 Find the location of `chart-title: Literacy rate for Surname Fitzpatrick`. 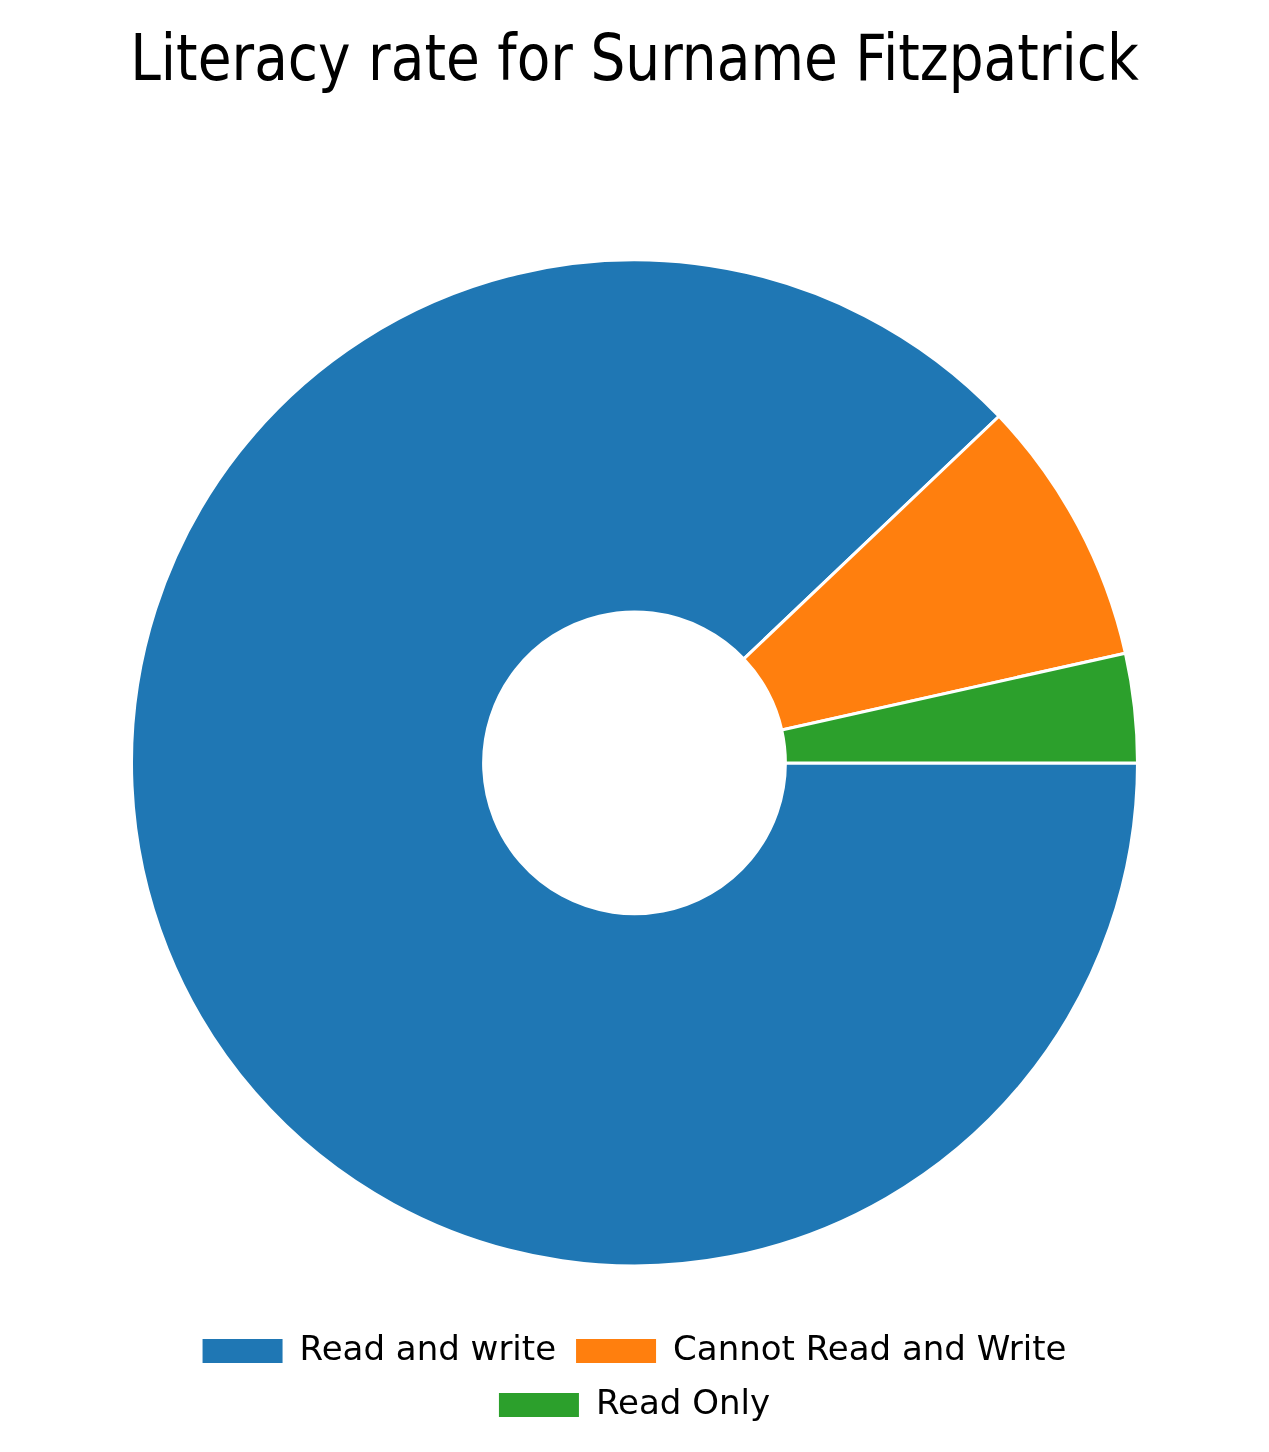

chart-title: Literacy rate for Surname Fitzpatrick is located at coordinates (635, 58).